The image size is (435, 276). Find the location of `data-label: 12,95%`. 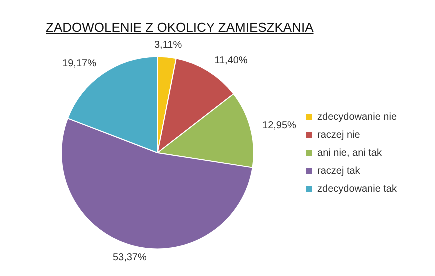

data-label: 12,95% is located at coordinates (279, 126).